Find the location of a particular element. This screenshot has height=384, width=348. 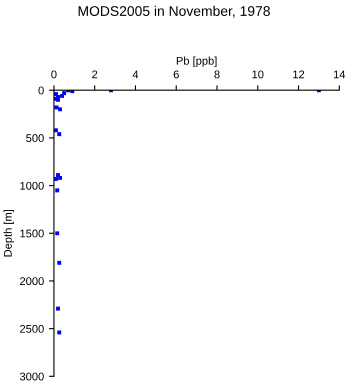

x-tick-label: 10 is located at coordinates (258, 74).